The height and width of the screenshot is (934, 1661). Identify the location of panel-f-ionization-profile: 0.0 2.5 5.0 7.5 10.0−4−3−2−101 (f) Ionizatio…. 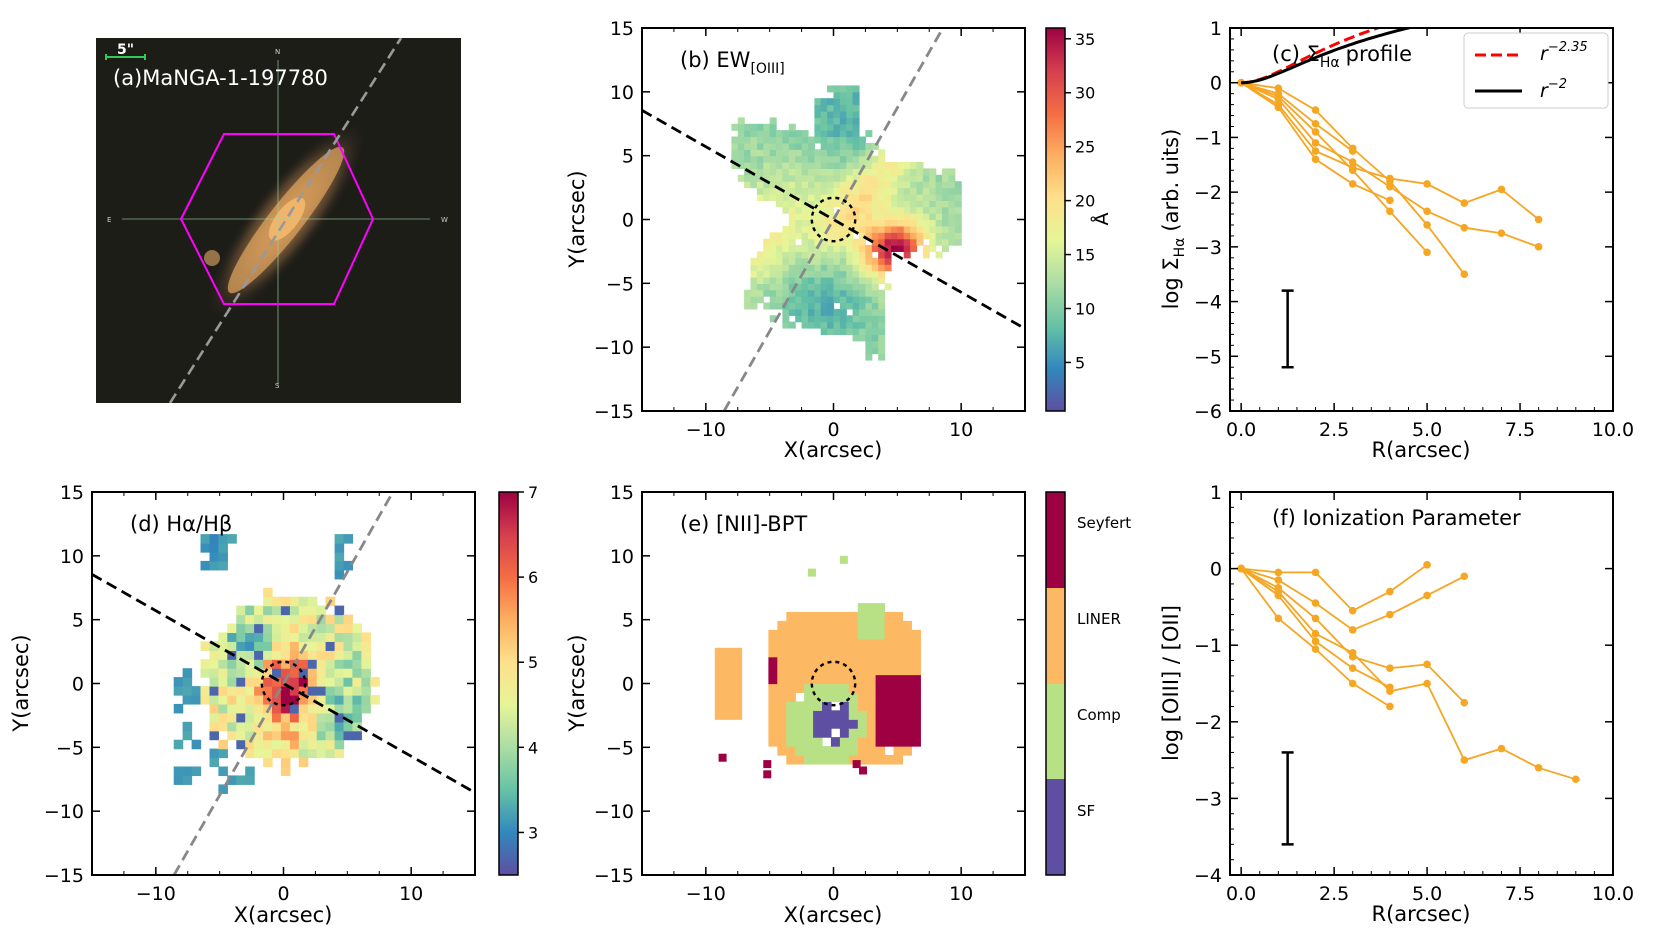
(1396, 704).